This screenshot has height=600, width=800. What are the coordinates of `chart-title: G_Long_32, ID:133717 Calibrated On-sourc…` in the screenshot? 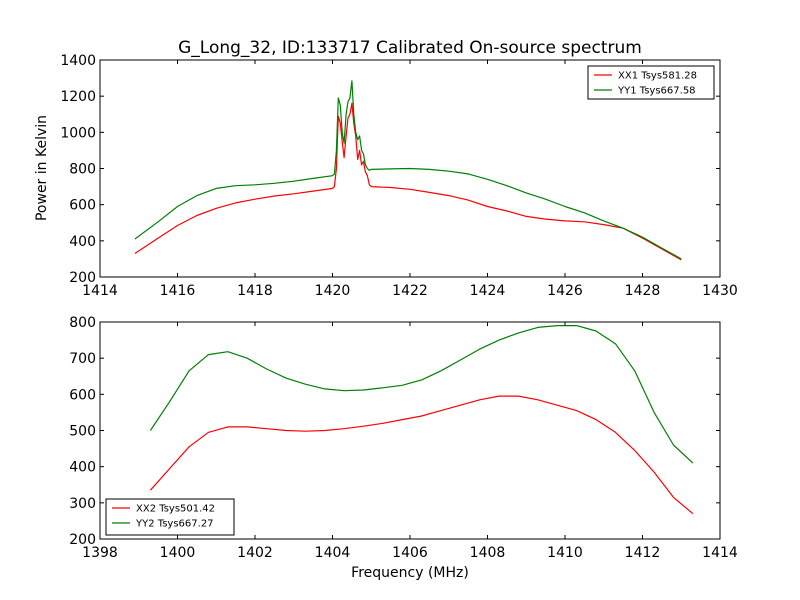 It's located at (410, 48).